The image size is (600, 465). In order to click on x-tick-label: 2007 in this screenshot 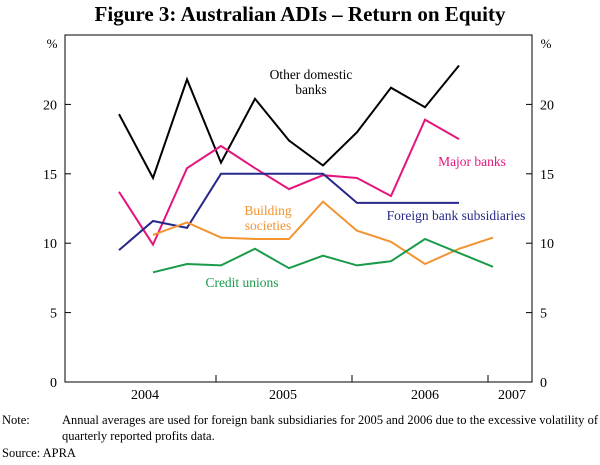, I will do `click(512, 395)`.